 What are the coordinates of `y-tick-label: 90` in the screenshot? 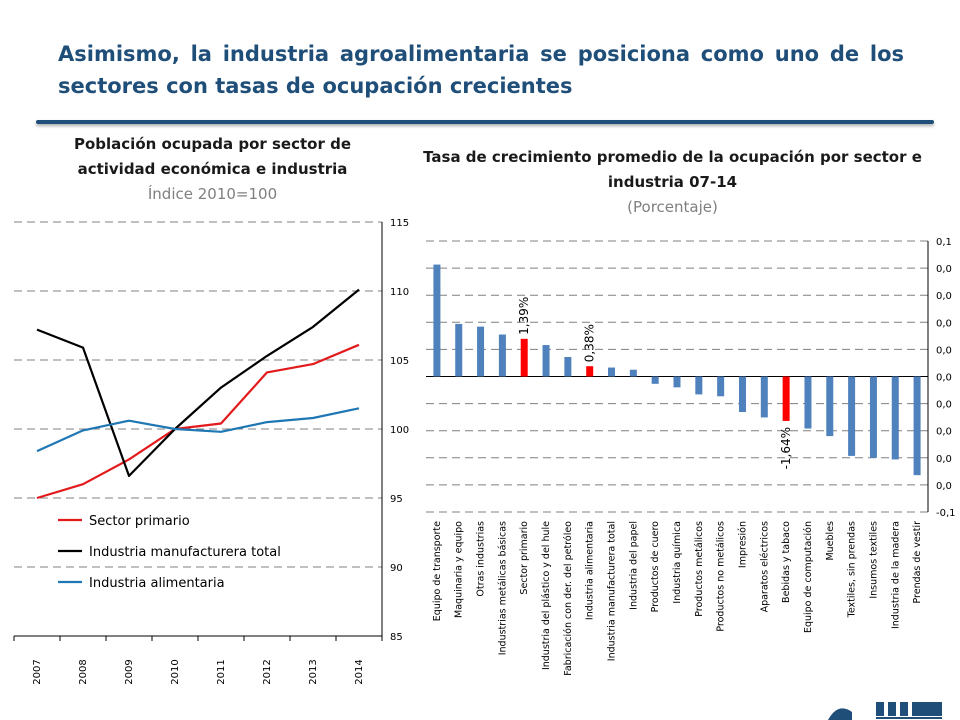 It's located at (396, 568).